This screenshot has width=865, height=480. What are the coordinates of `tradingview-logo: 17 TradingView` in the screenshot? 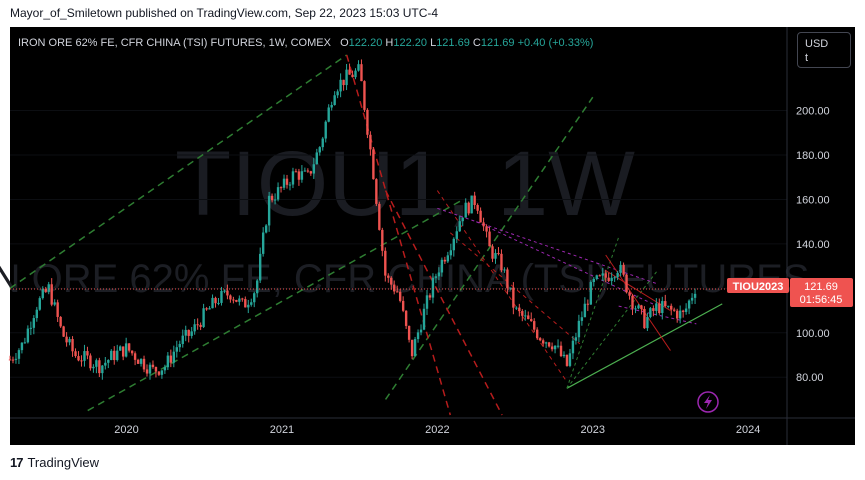 It's located at (54, 462).